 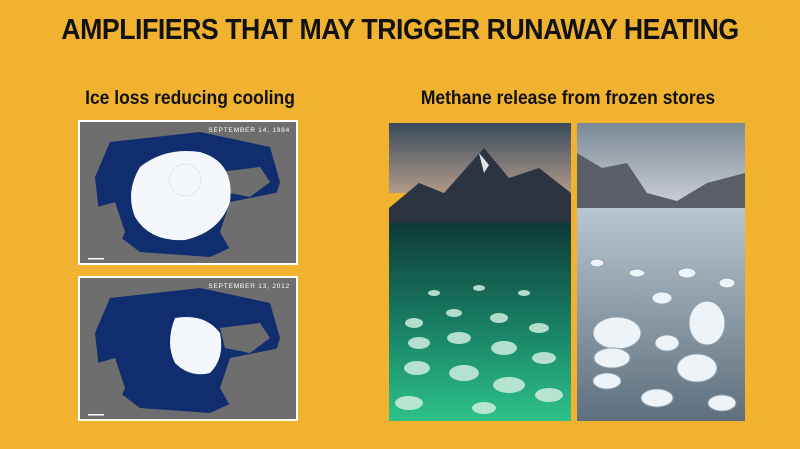 I want to click on methane-heading: Methane release from frozen stores, so click(x=568, y=98).